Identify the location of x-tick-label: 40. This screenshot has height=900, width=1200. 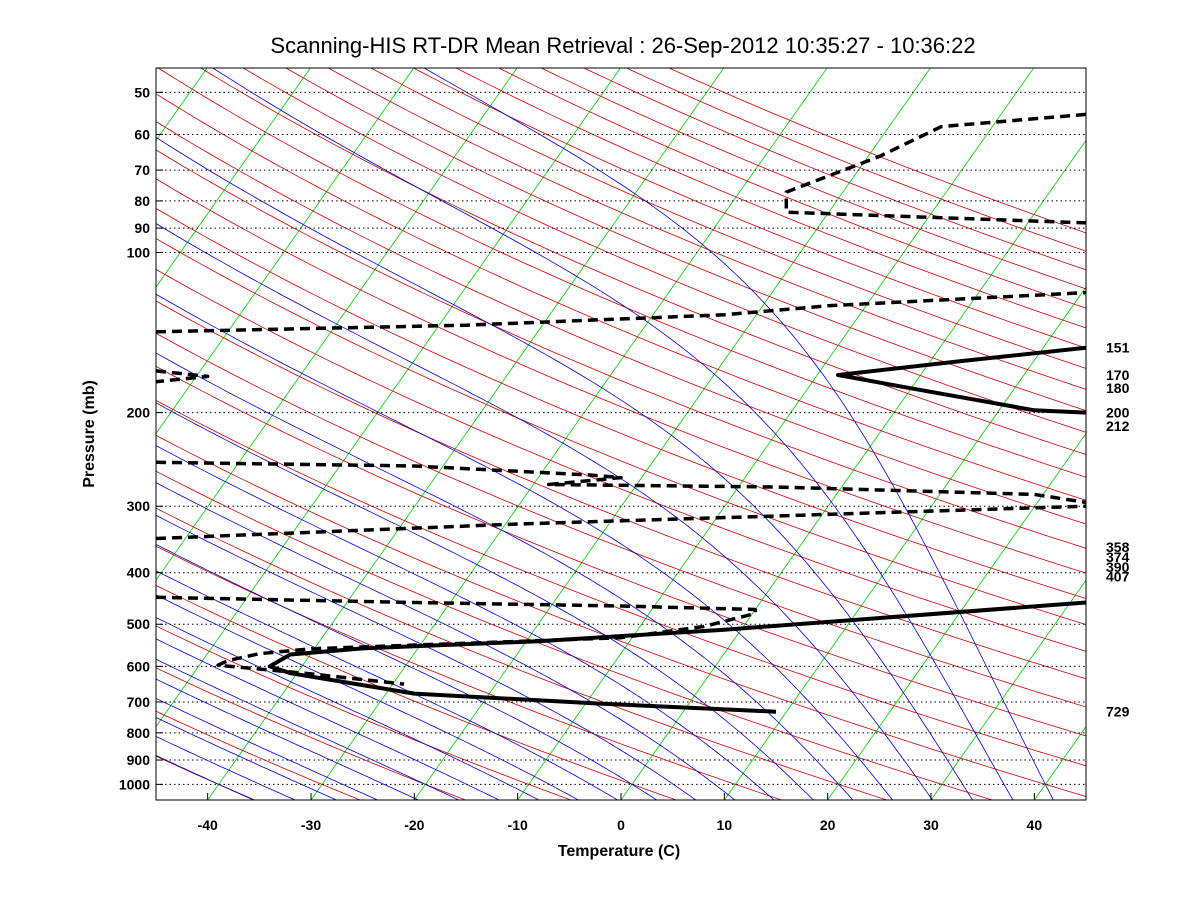
(1035, 825).